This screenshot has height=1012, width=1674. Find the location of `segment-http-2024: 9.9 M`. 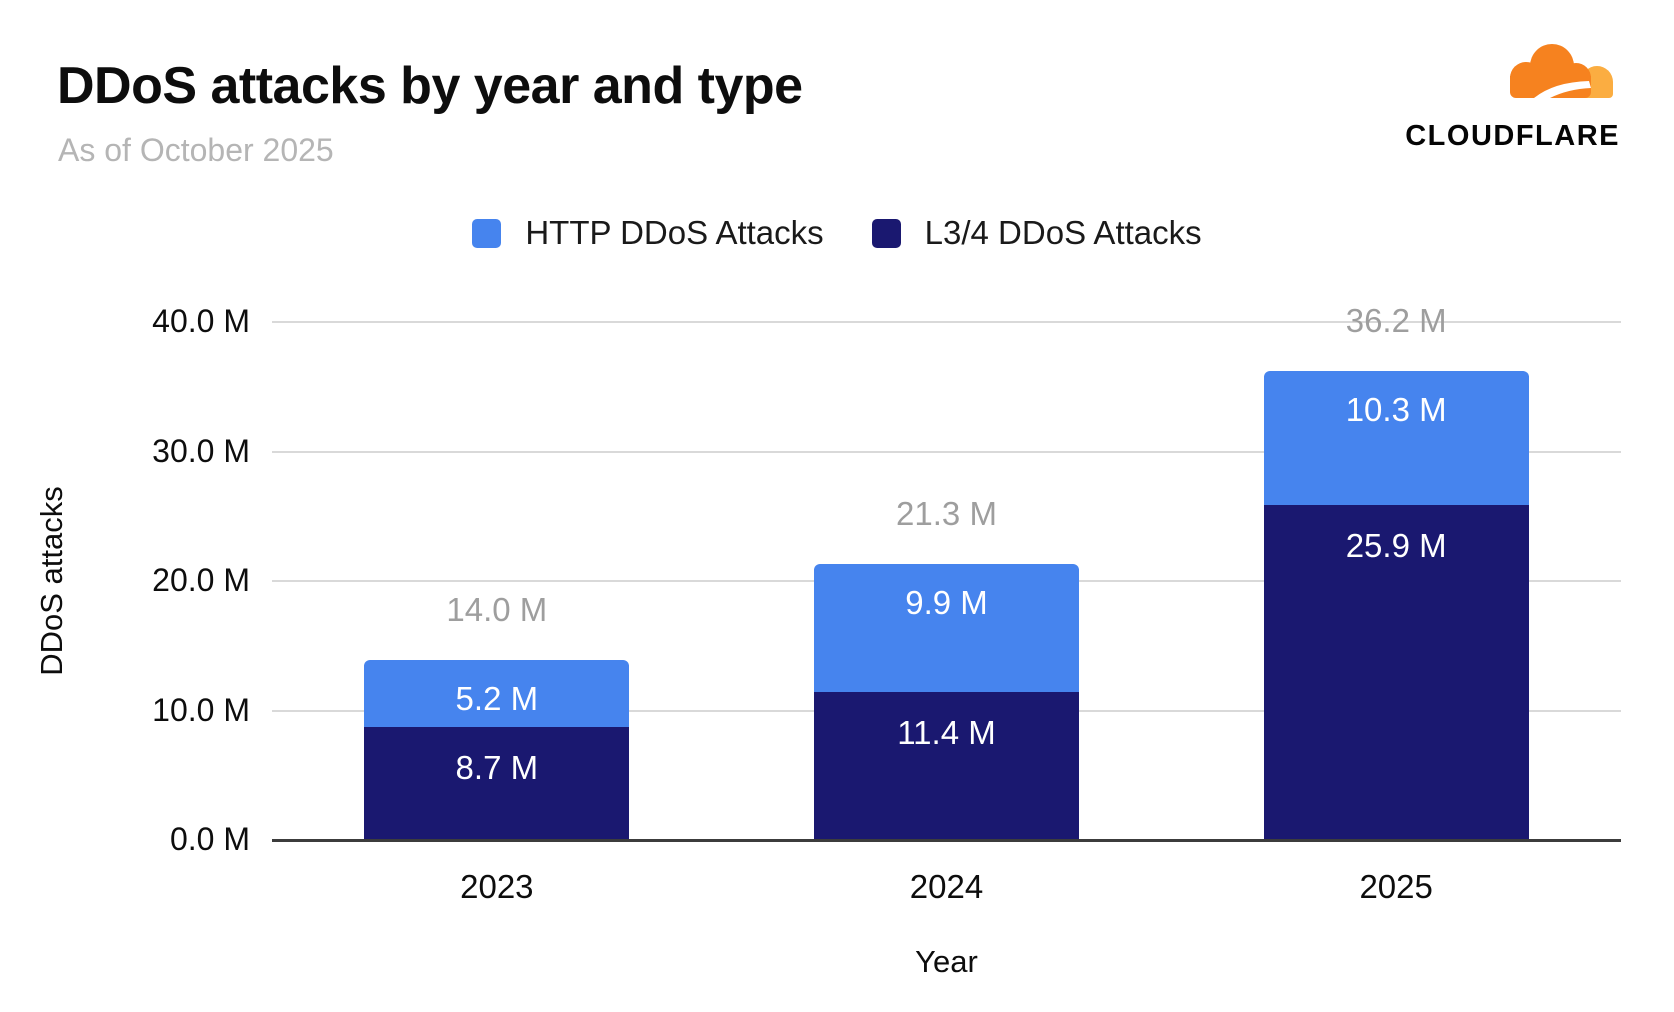

segment-http-2024: 9.9 M is located at coordinates (946, 628).